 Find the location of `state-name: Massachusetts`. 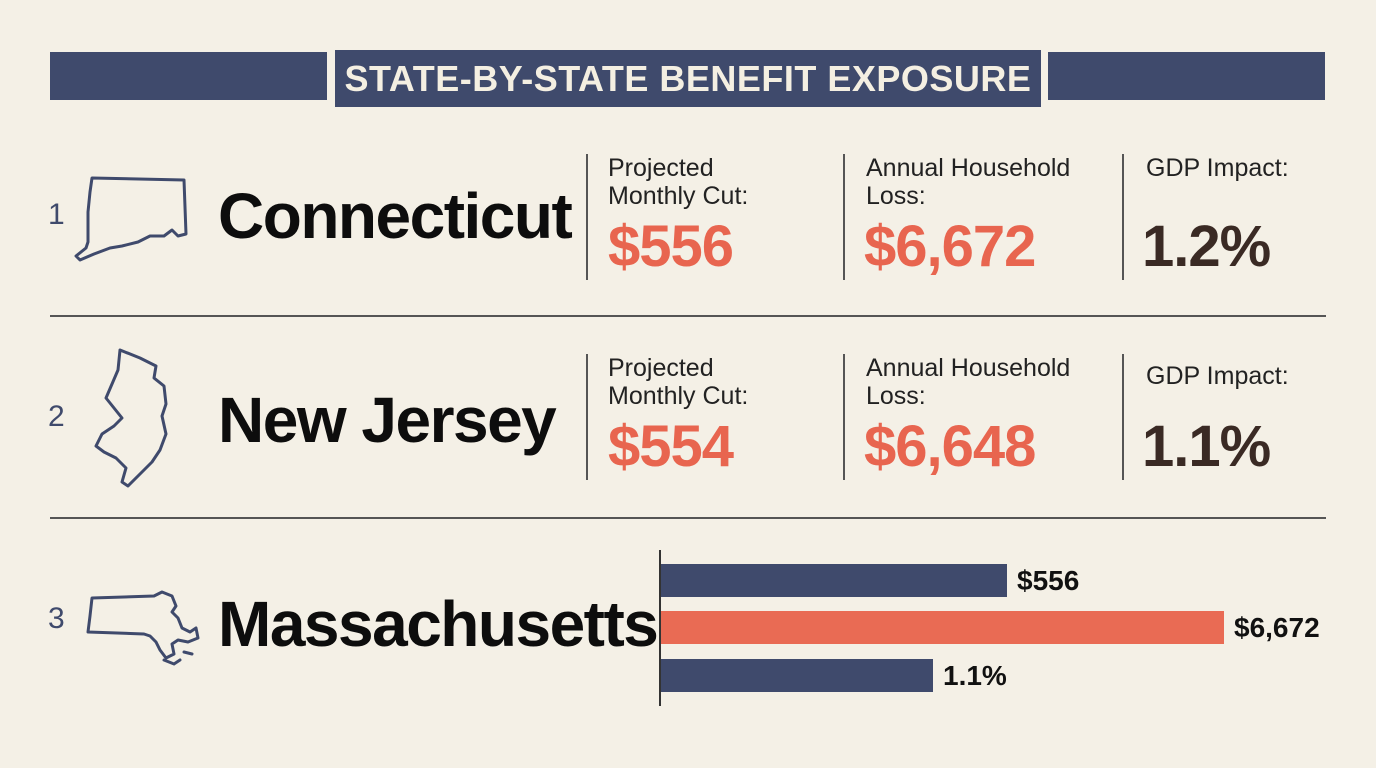

state-name: Massachusetts is located at coordinates (438, 624).